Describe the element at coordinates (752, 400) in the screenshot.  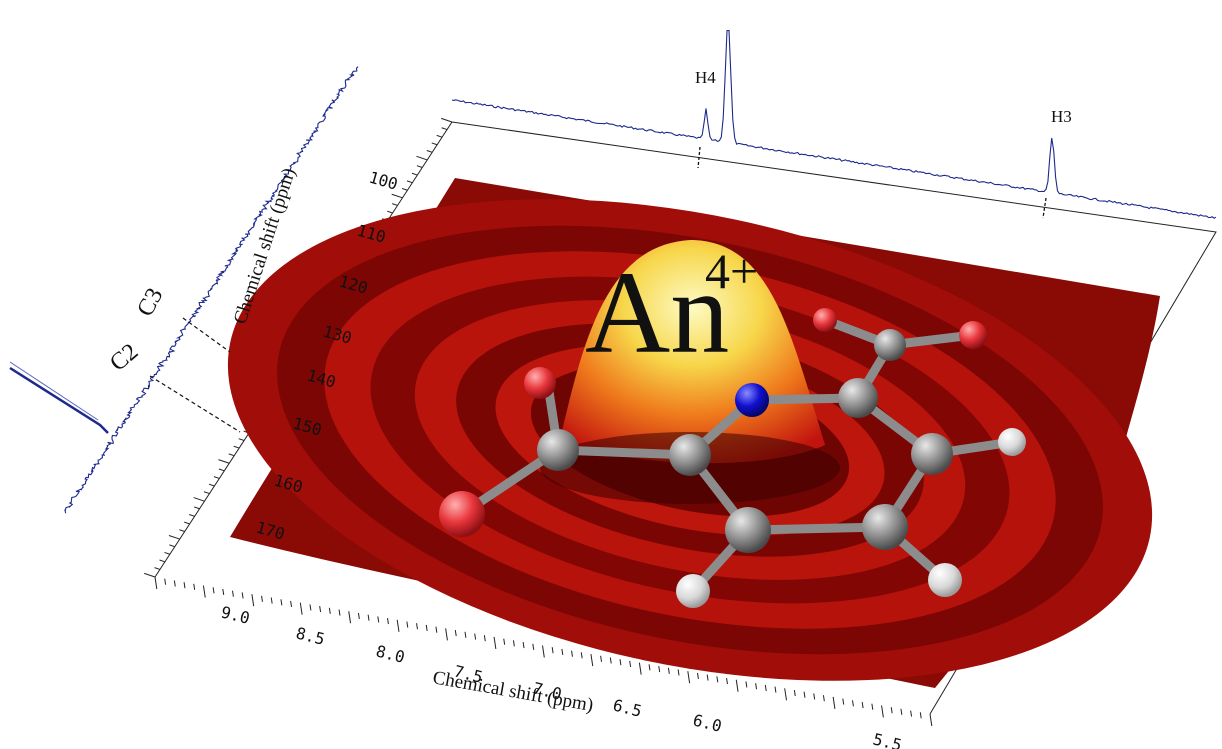
I see `nitrogen-atom` at that location.